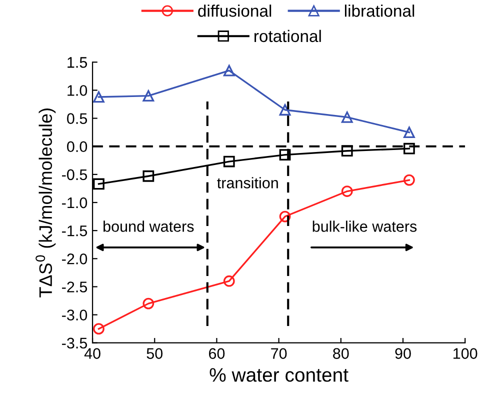 Image resolution: width=487 pixels, height=401 pixels. What do you see at coordinates (216, 353) in the screenshot?
I see `x-tick-label: 60` at bounding box center [216, 353].